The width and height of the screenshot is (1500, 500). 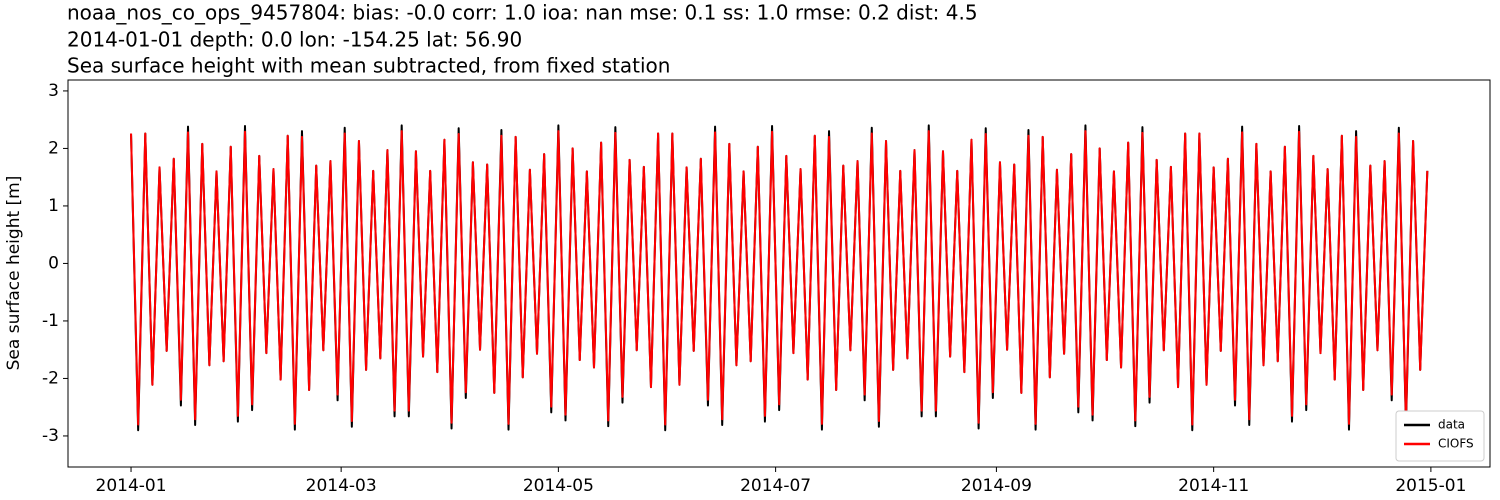 I want to click on legend-label: CIOFS, so click(x=1456, y=444).